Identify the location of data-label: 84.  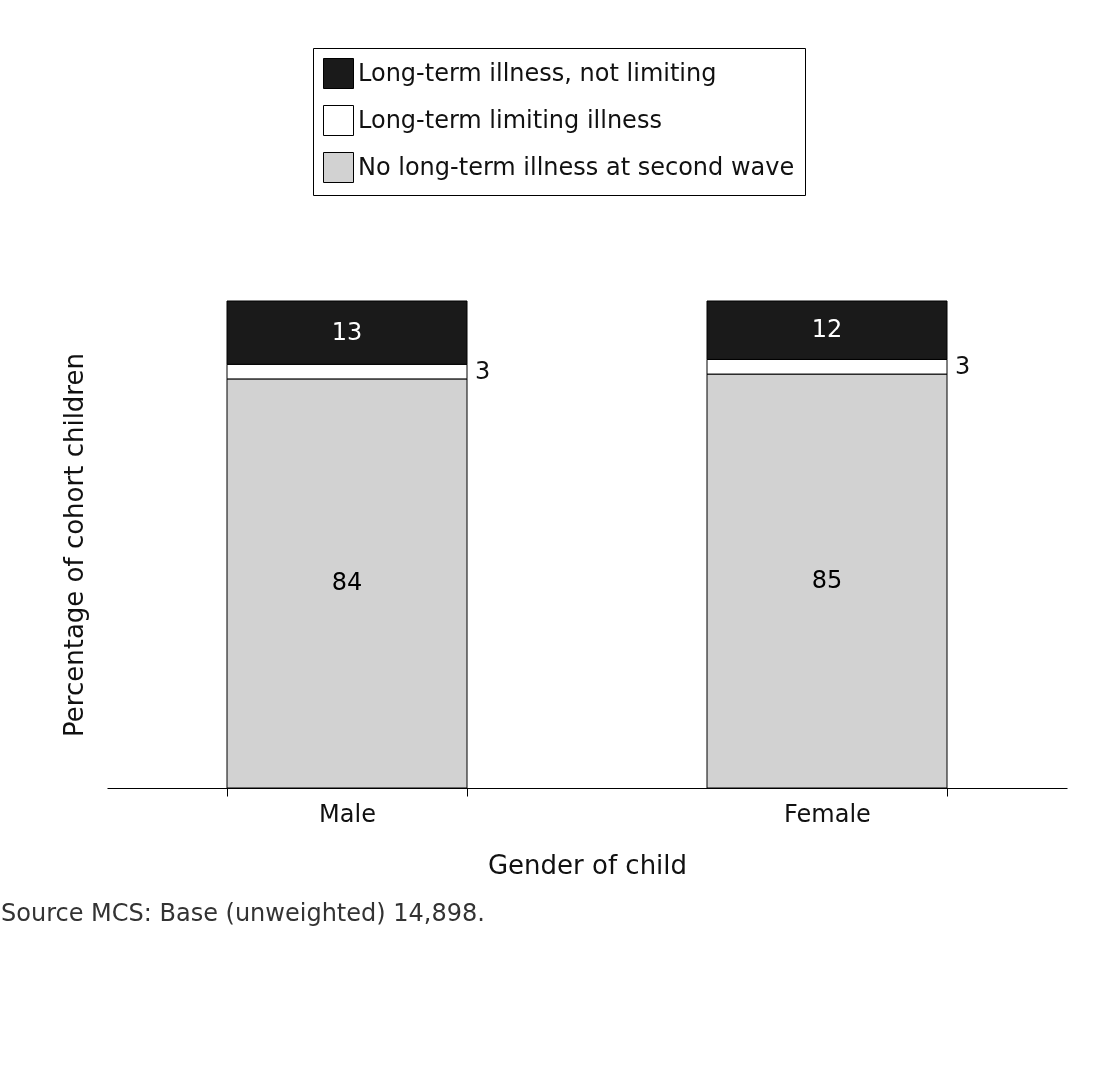
(347, 582).